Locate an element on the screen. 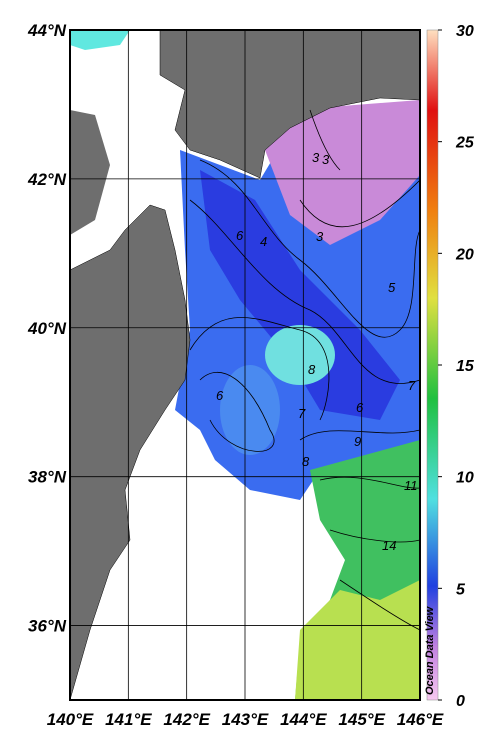  lon-label: 142°E is located at coordinates (186, 719).